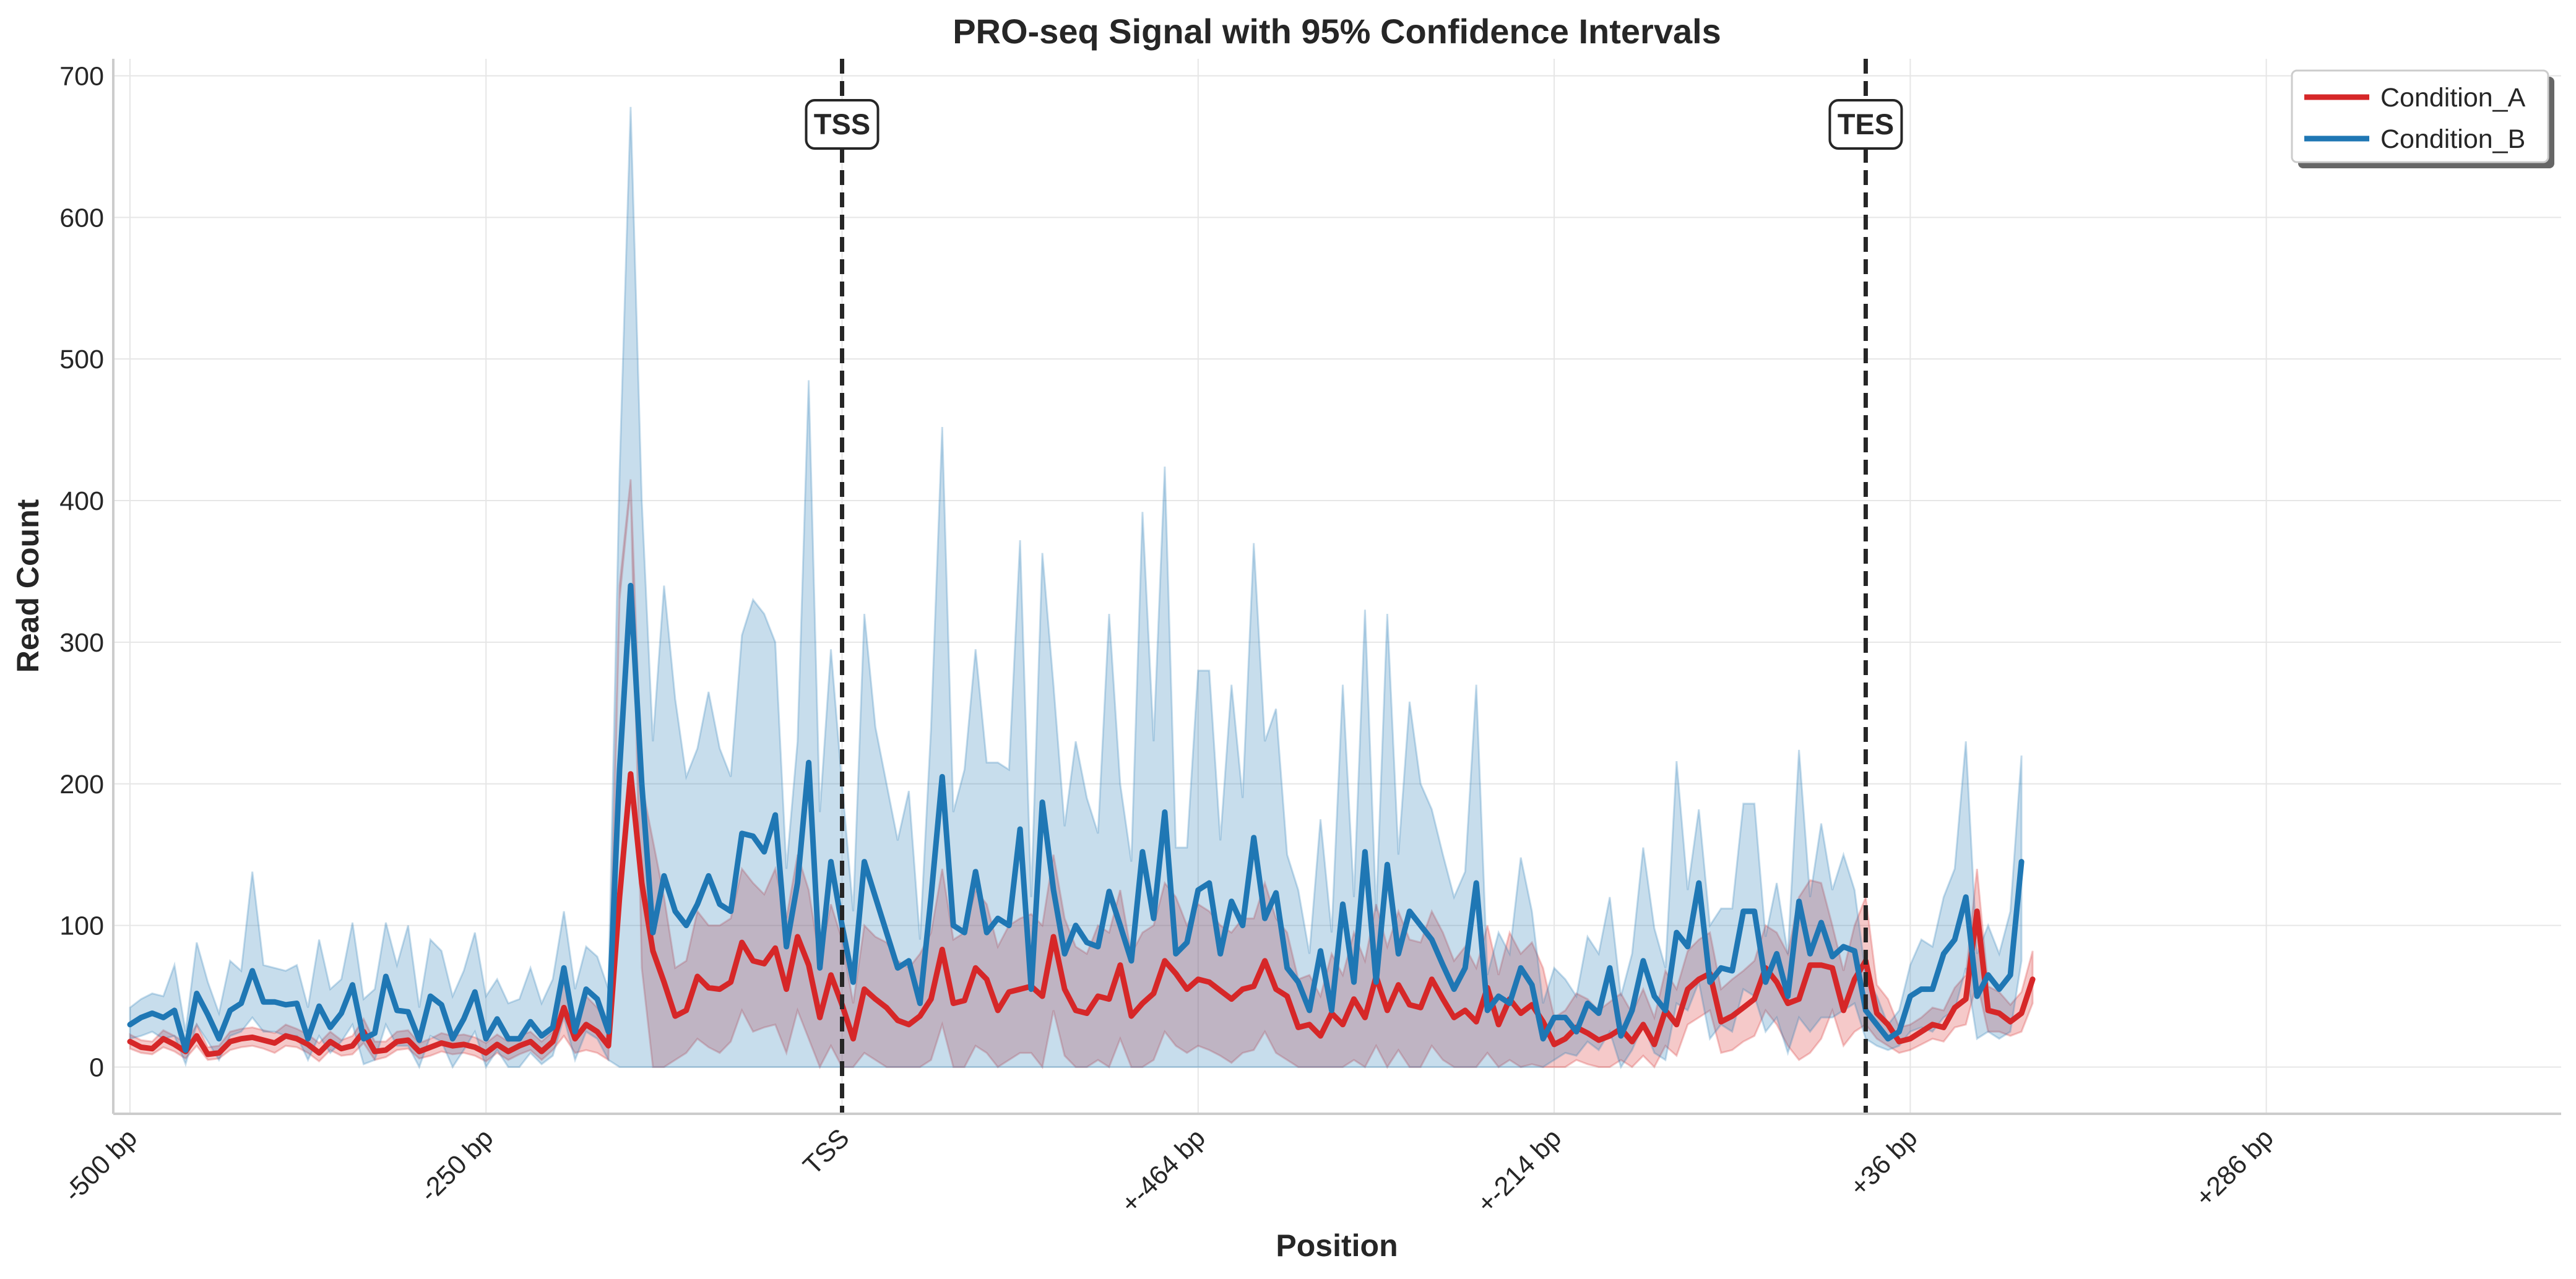 This screenshot has height=1279, width=2576. I want to click on x-tick-label: -250 bp, so click(456, 1165).